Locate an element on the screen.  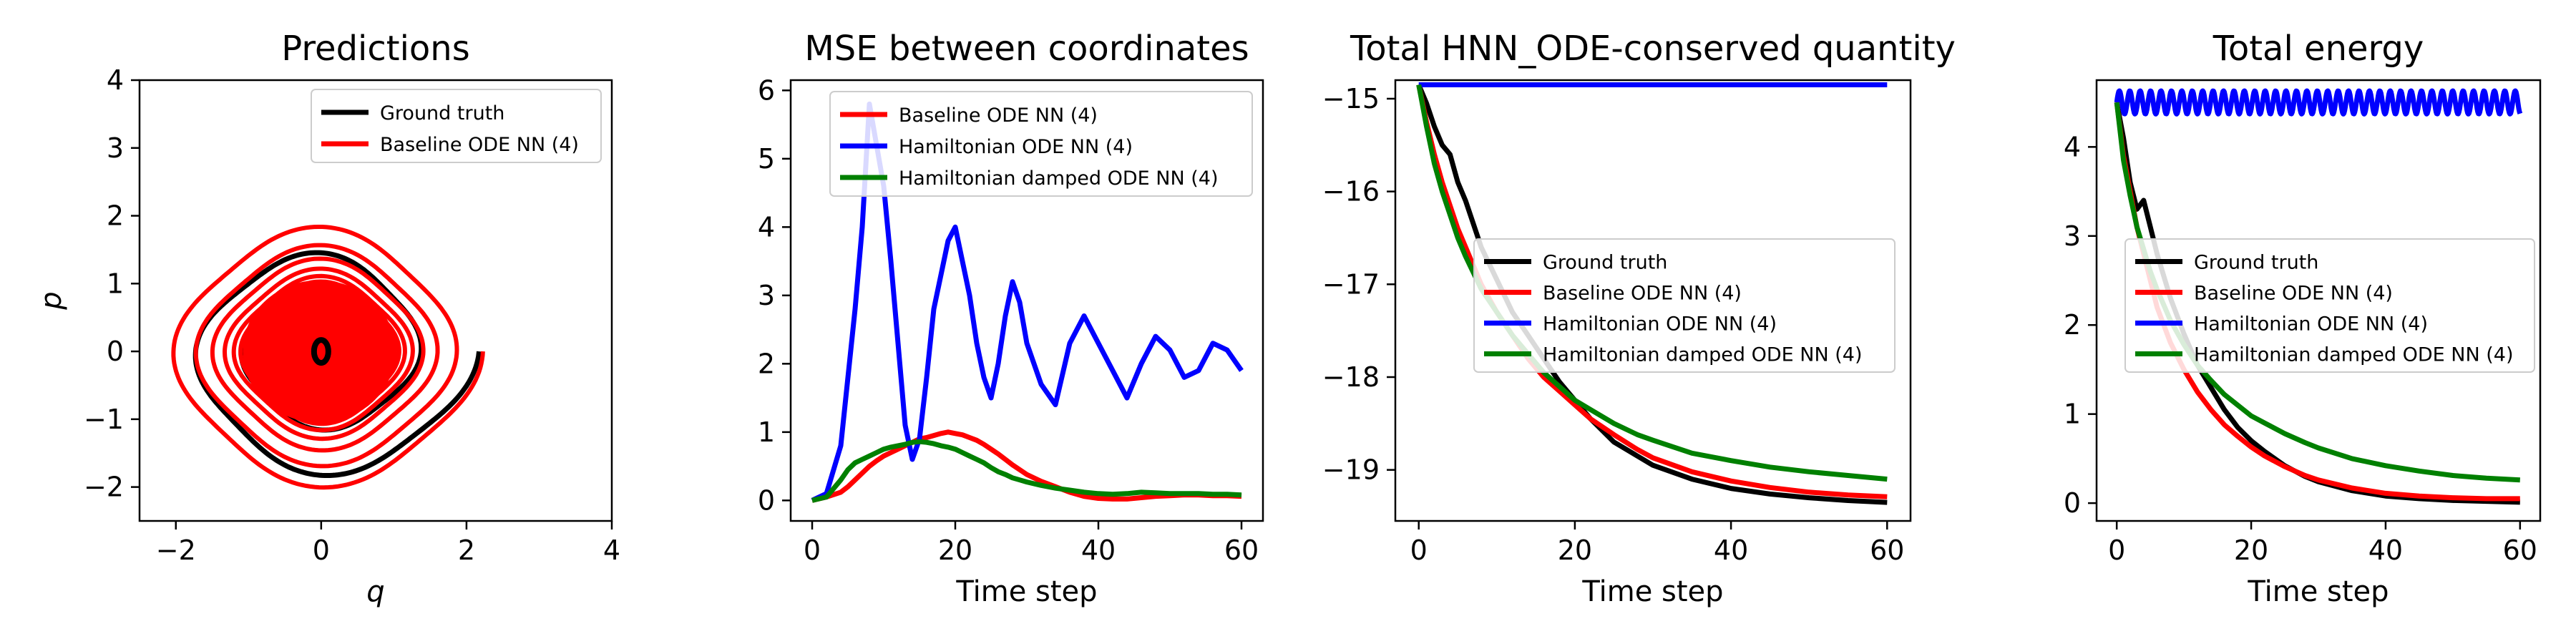
ground-truth-center is located at coordinates (321, 351).